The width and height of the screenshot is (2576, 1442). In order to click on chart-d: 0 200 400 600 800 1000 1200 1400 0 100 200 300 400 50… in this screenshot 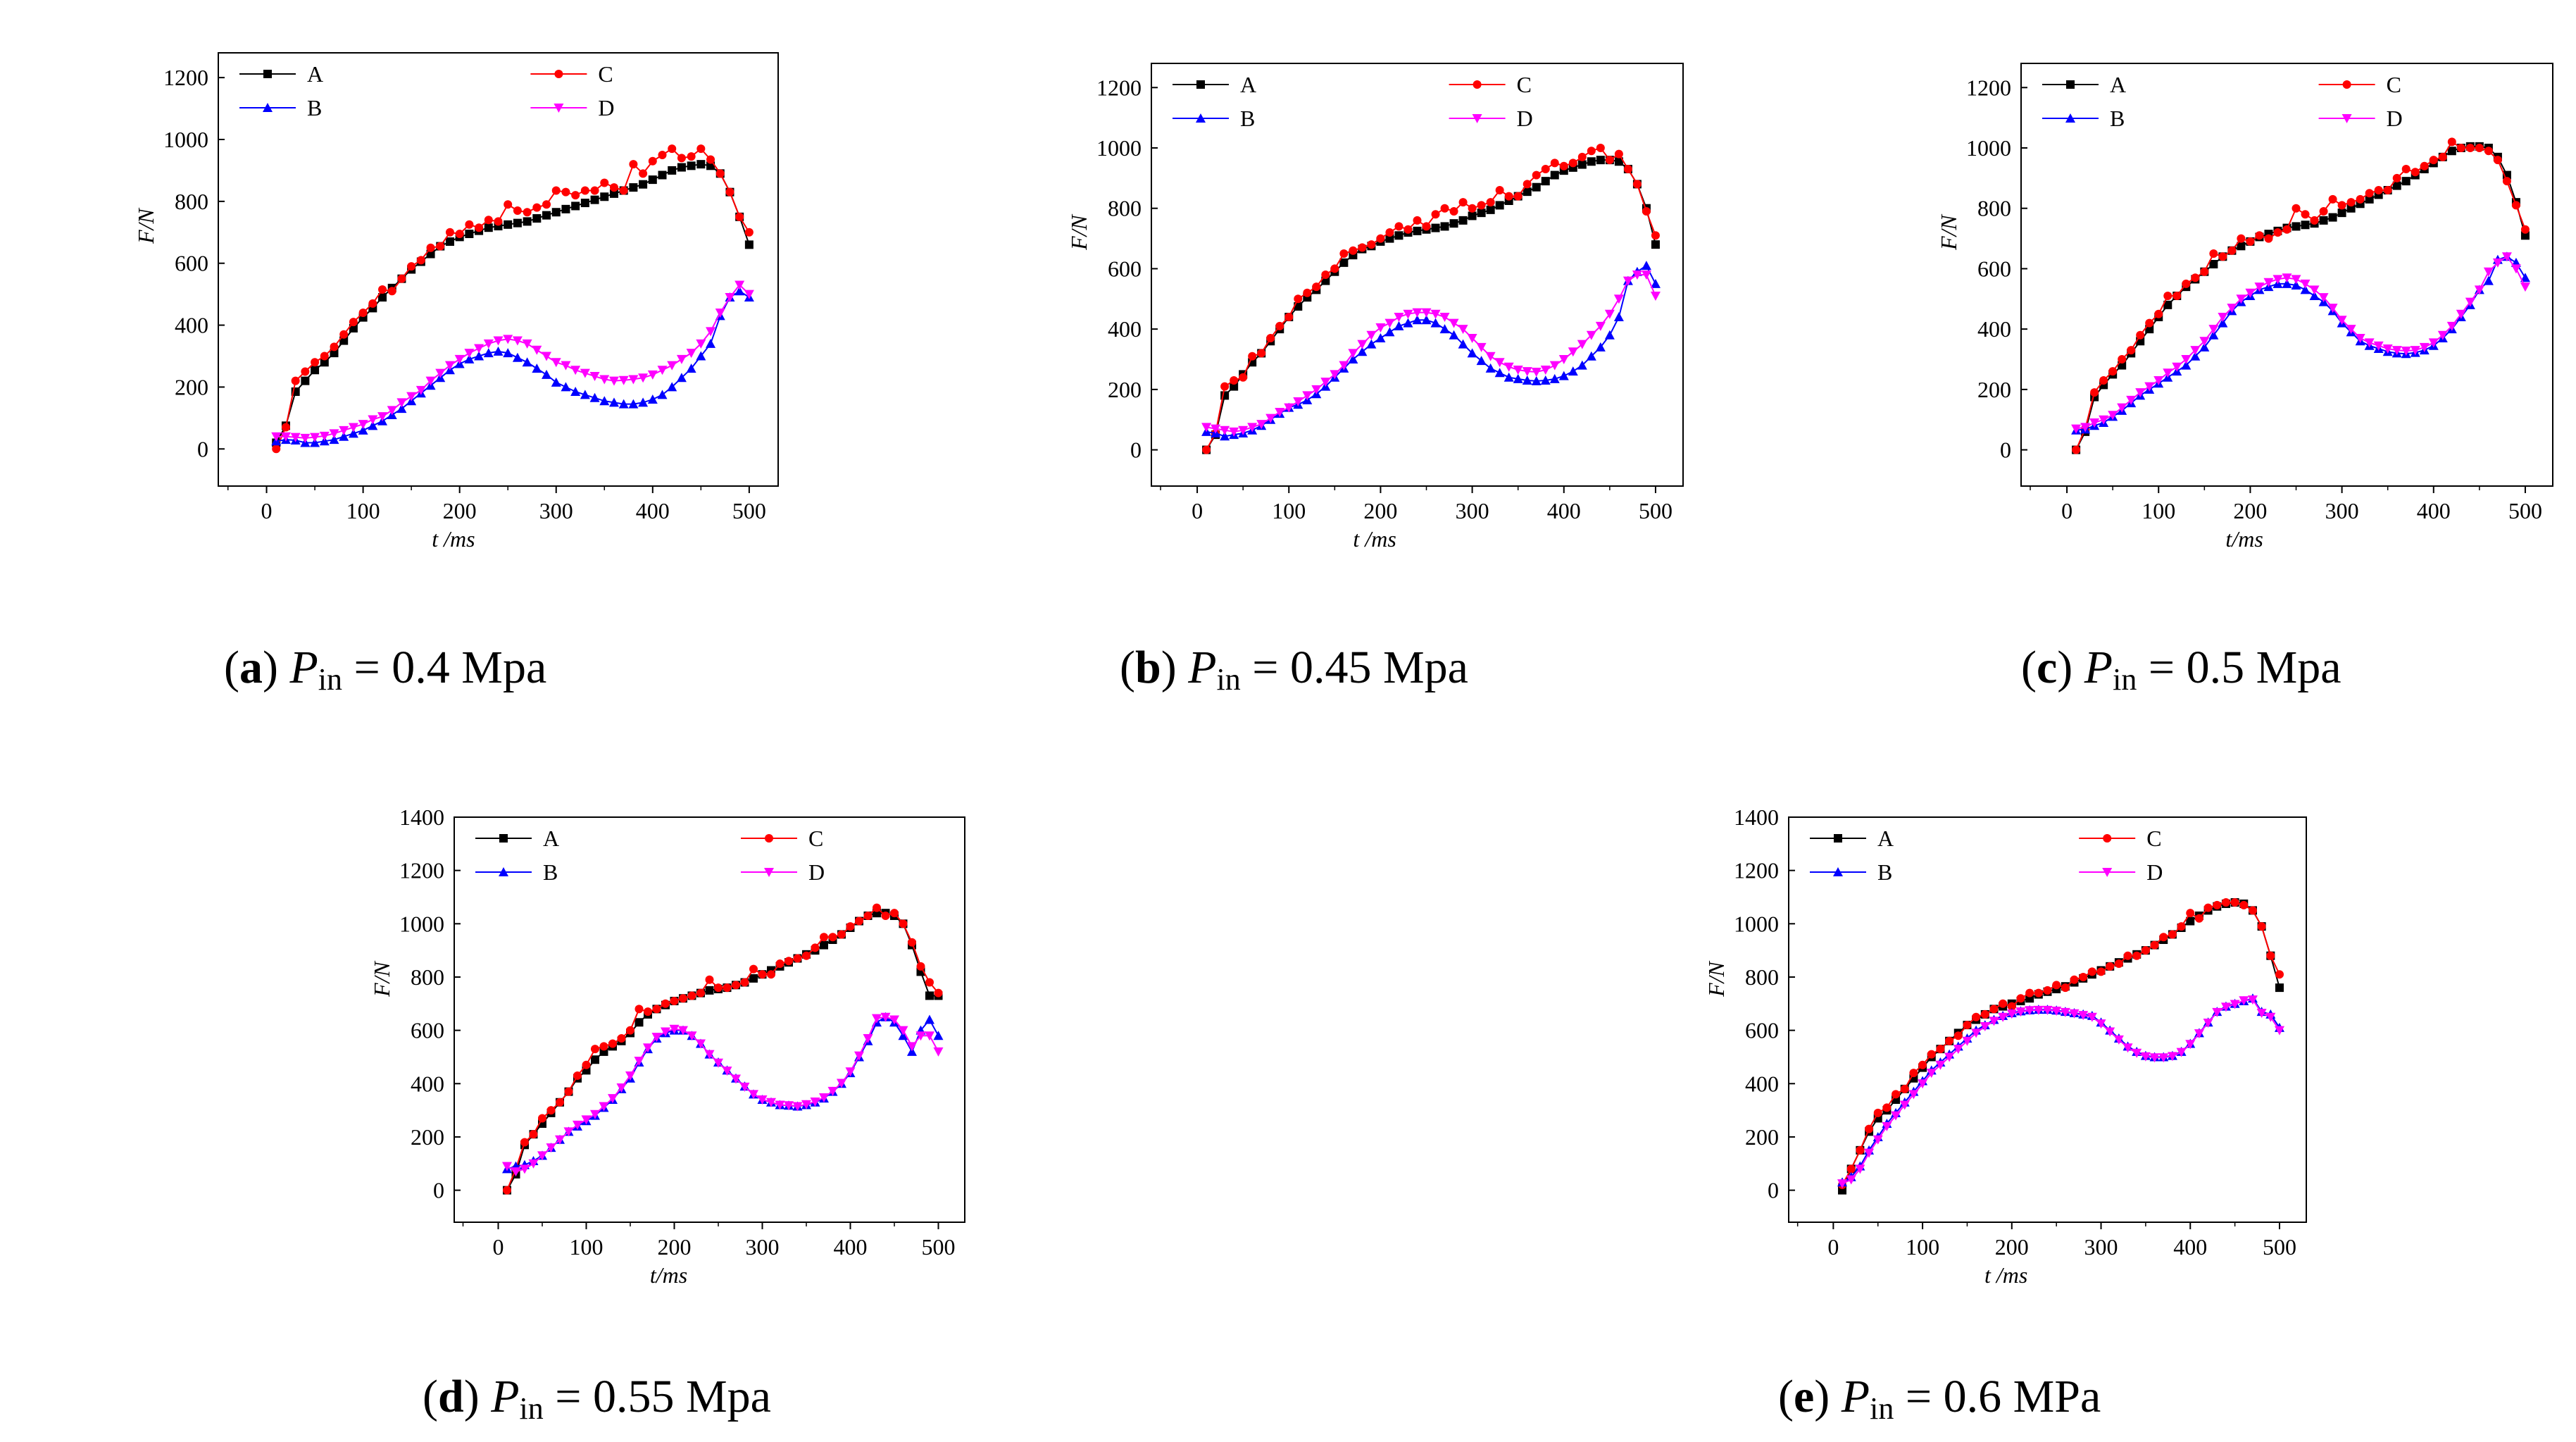, I will do `click(667, 1046)`.